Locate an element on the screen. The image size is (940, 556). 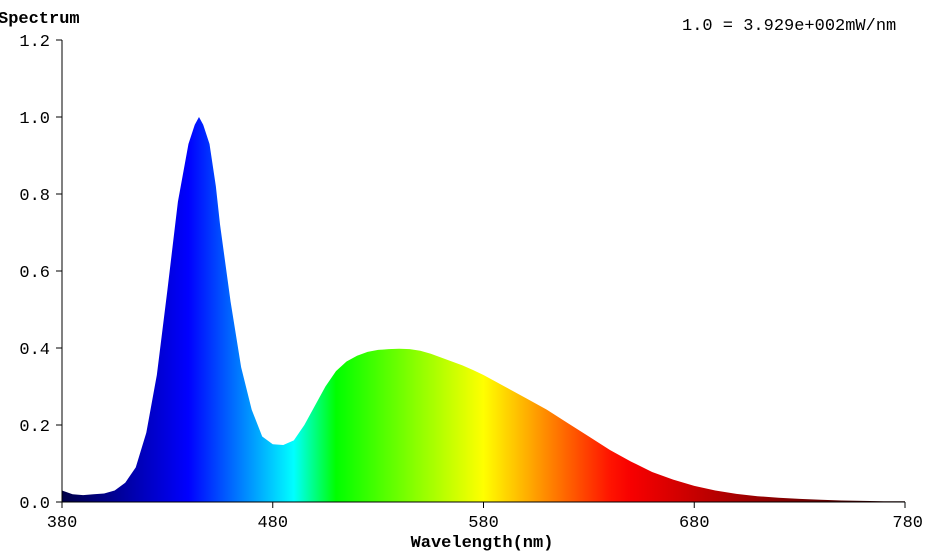
x-tick-label: 580 is located at coordinates (483, 523).